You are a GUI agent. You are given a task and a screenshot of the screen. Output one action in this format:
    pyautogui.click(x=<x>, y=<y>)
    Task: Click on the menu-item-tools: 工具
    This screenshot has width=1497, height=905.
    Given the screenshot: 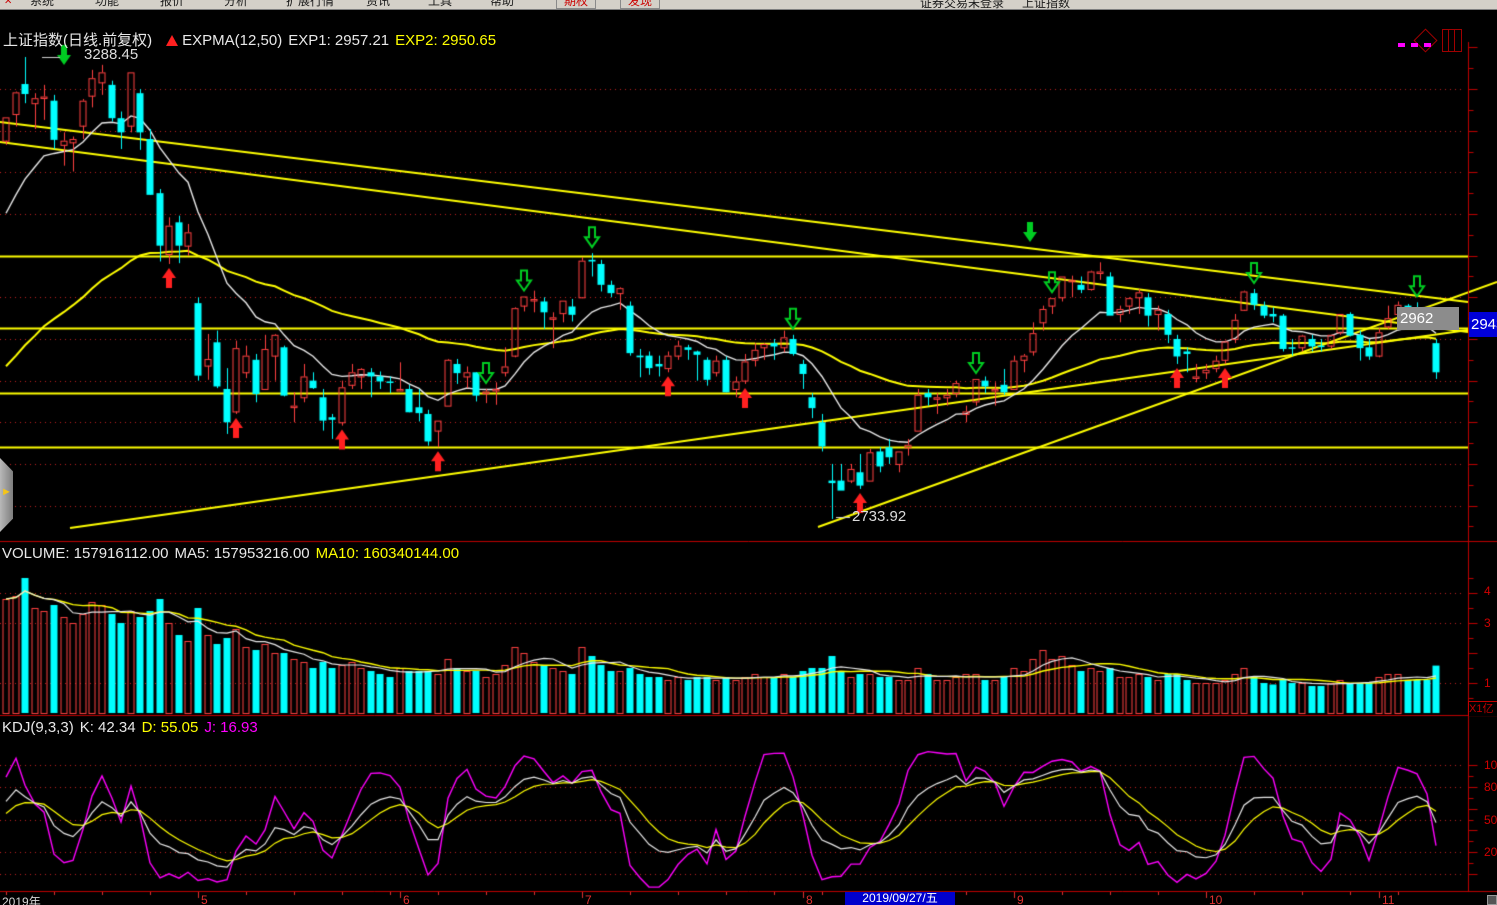 What is the action you would take?
    pyautogui.click(x=440, y=4)
    